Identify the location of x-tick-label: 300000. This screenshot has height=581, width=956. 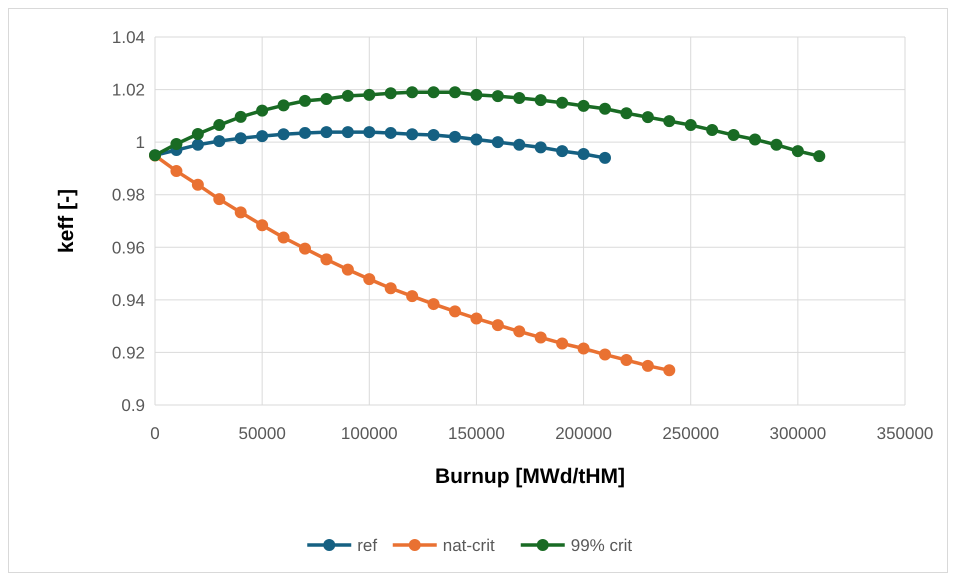
(797, 433).